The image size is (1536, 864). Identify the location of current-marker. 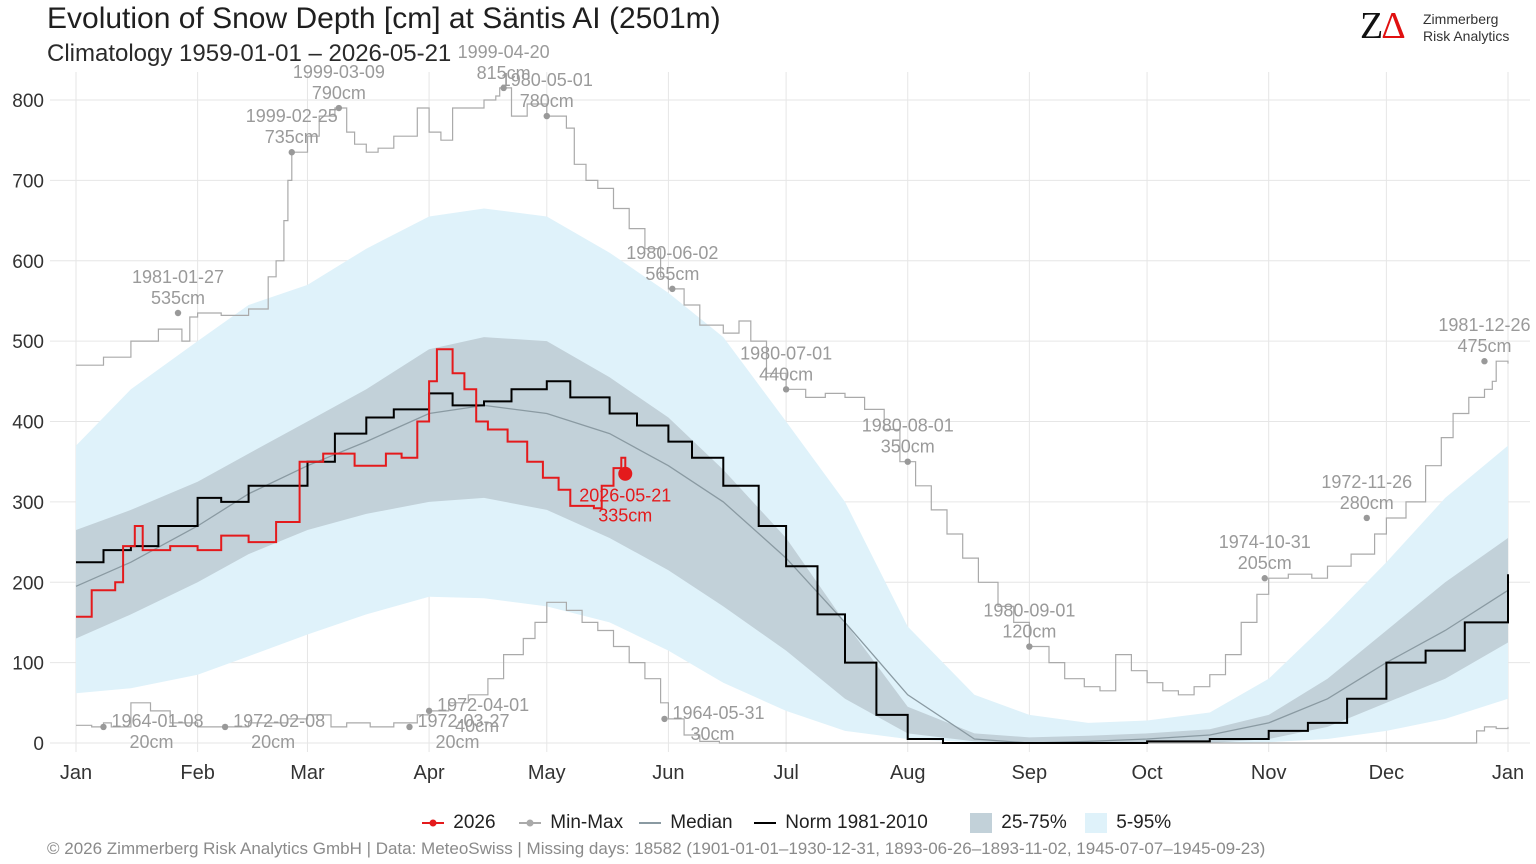
(625, 473).